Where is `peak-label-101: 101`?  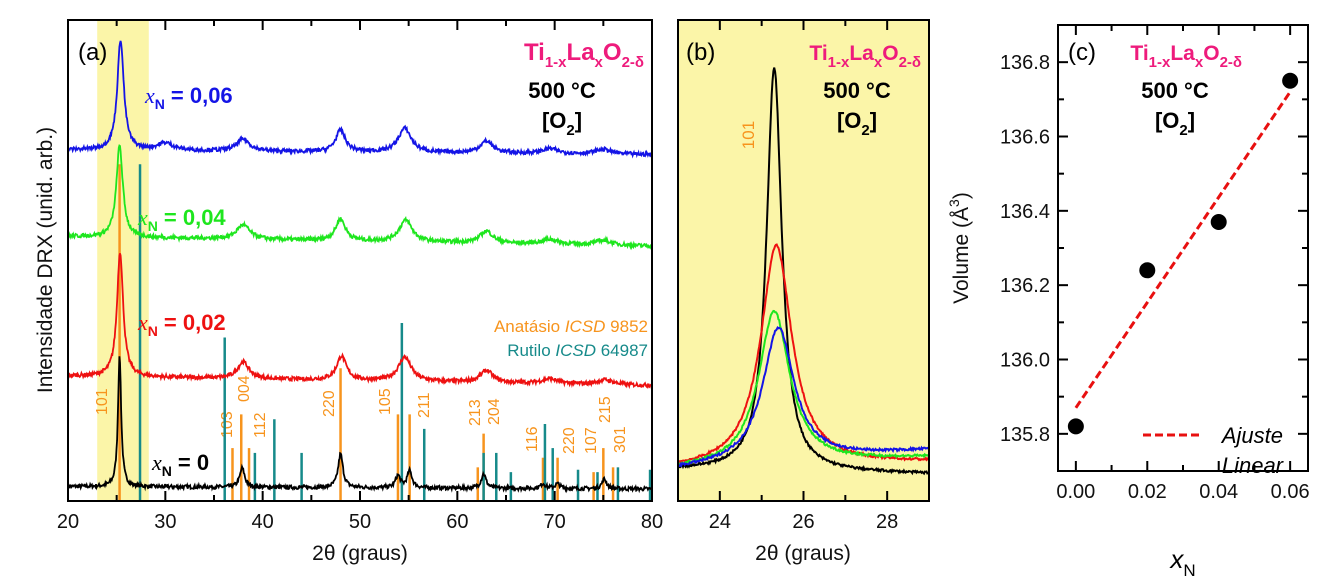
peak-label-101: 101 is located at coordinates (748, 135).